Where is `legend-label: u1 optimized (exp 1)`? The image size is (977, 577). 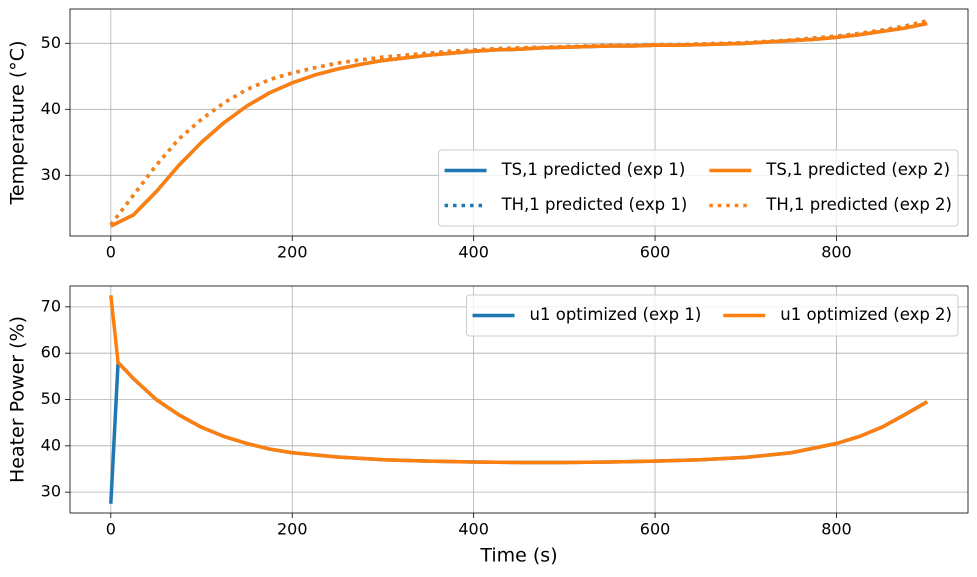 legend-label: u1 optimized (exp 1) is located at coordinates (616, 314).